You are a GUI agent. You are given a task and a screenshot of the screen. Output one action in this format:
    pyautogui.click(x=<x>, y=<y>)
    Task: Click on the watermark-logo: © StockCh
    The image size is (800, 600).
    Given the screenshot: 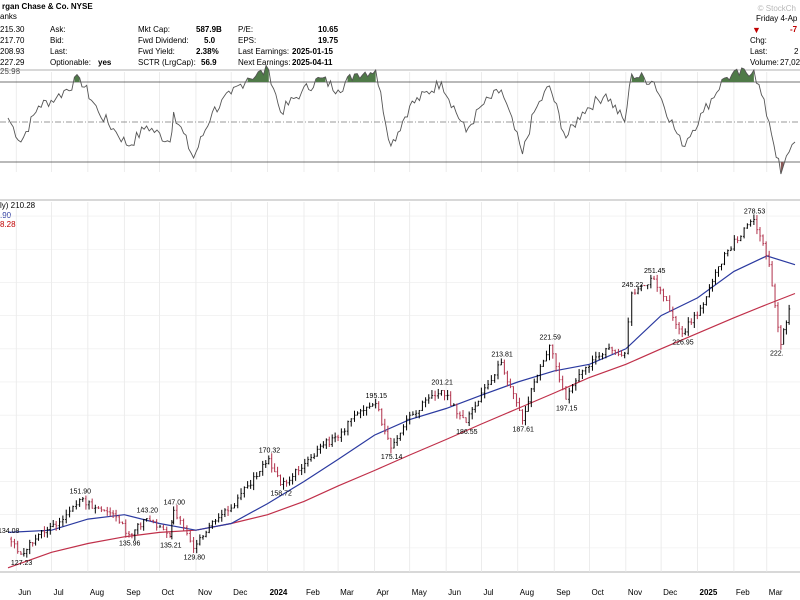 What is the action you would take?
    pyautogui.click(x=776, y=8)
    